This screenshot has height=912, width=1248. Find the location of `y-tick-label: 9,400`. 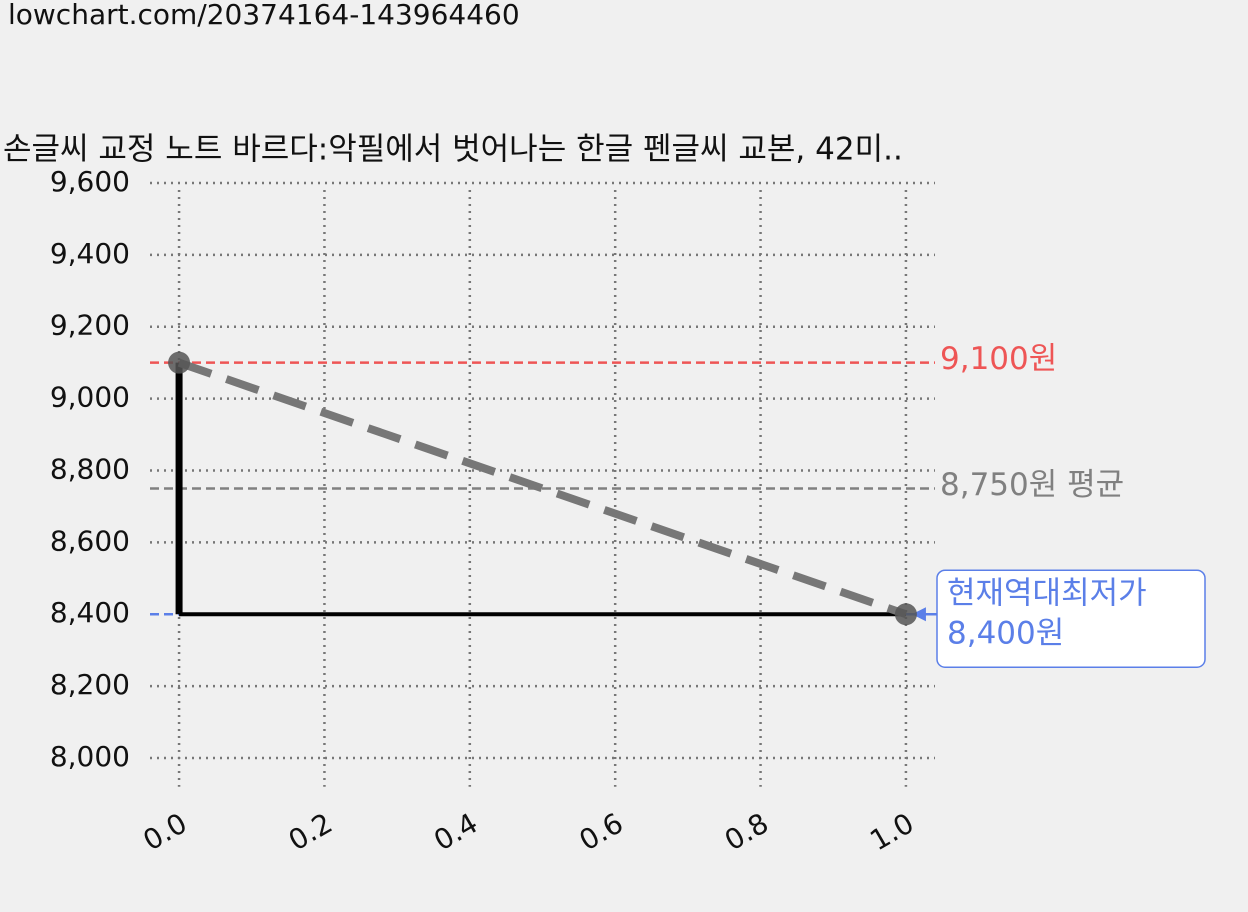

y-tick-label: 9,400 is located at coordinates (90, 253).